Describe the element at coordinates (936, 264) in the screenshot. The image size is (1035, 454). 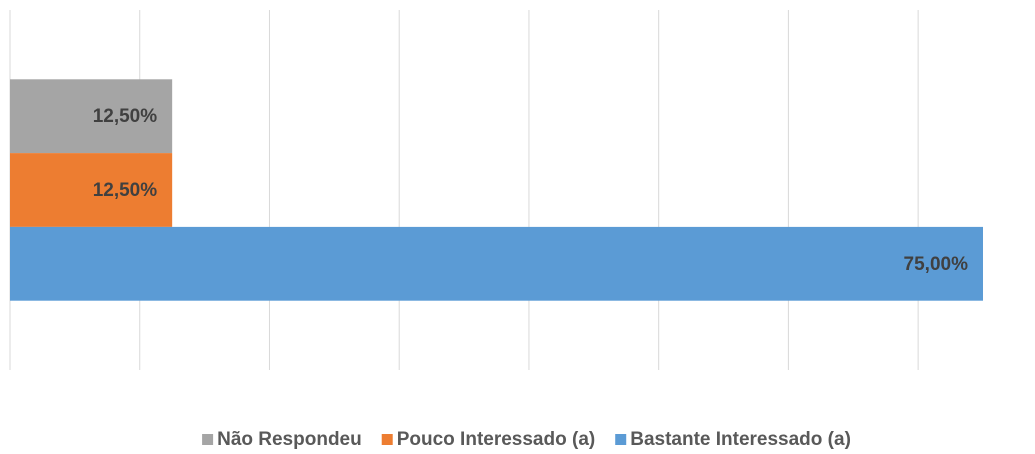
I see `data-label: 75,00%` at that location.